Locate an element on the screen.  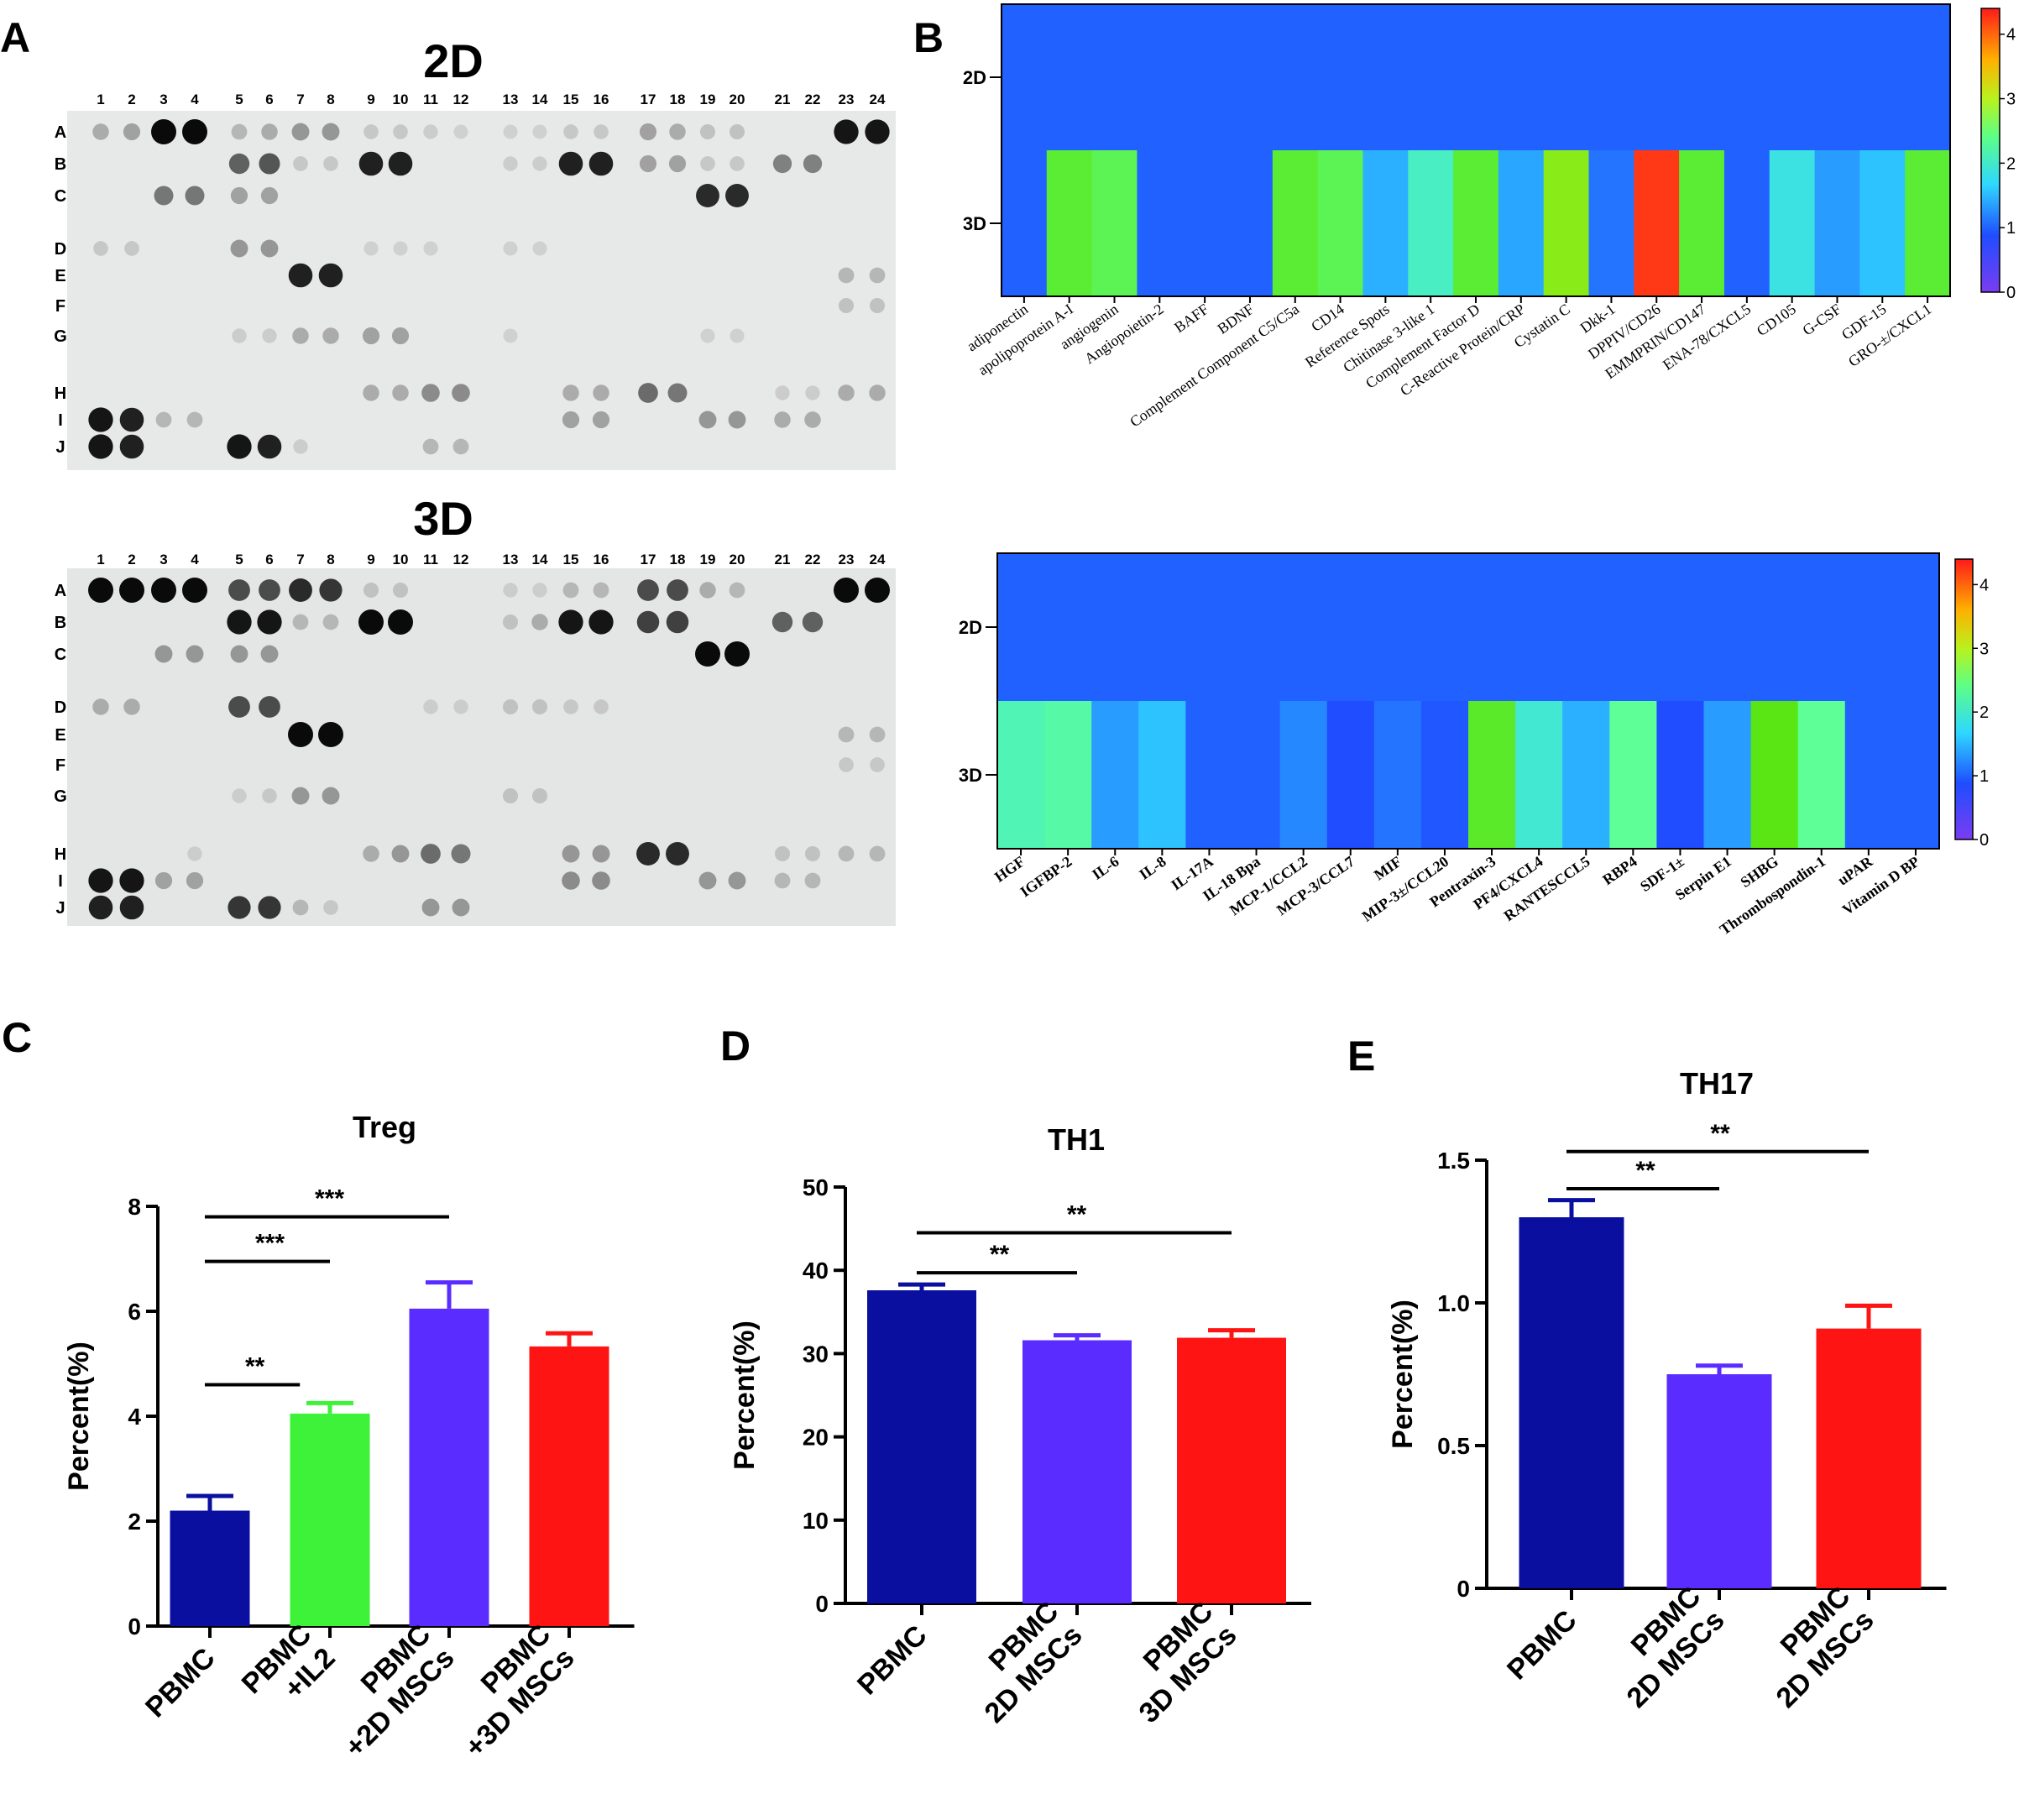
heatmap-column-label: BAFF is located at coordinates (1191, 318).